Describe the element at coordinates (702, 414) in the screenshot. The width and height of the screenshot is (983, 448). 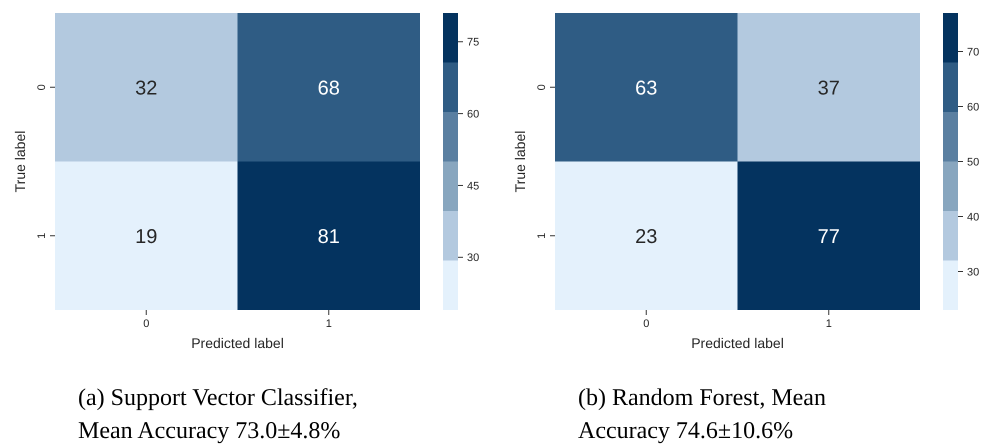
I see `text: (b) Random Forest, Mean Accuracy 74.6±10.6%` at that location.